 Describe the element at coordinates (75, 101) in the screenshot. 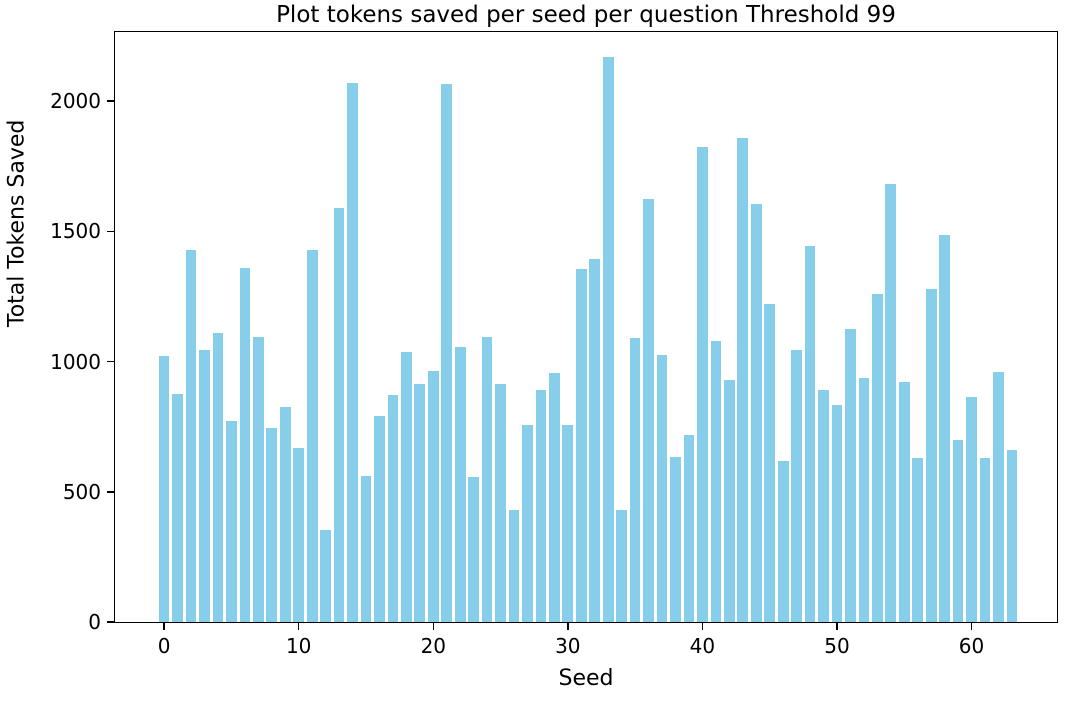

I see `y-tick-label-2000: 2000` at that location.